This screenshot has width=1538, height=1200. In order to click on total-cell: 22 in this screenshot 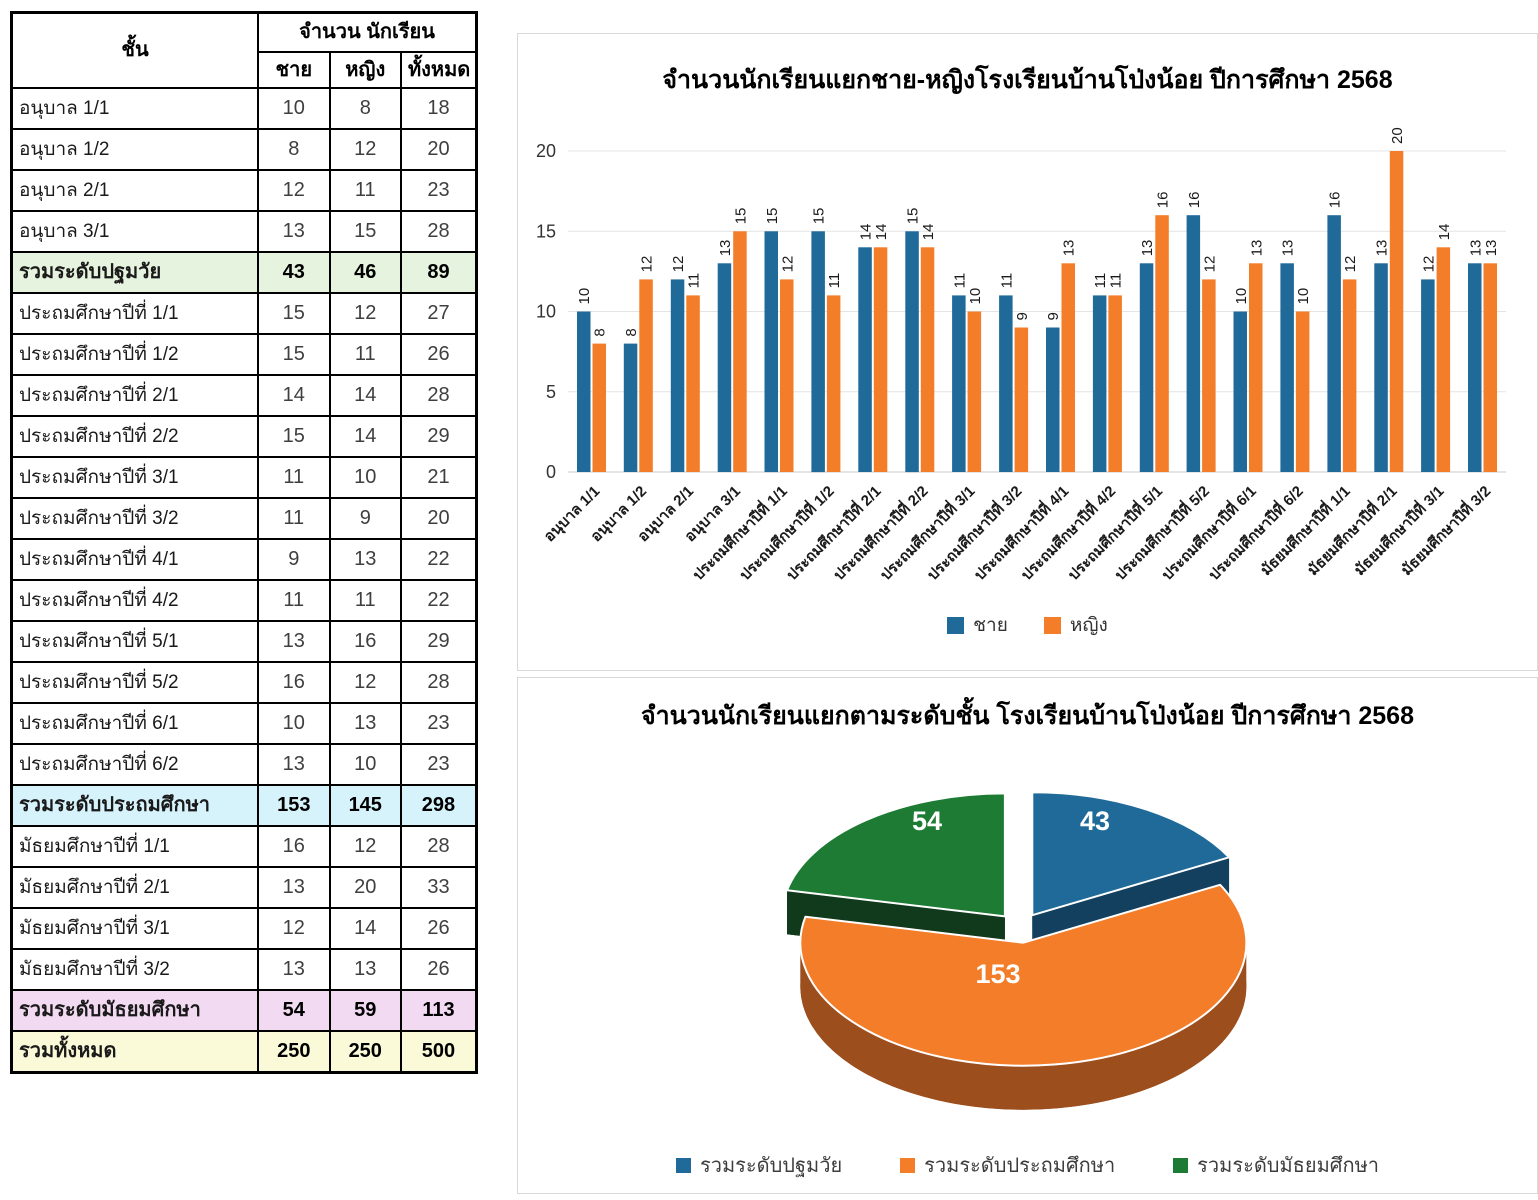, I will do `click(438, 559)`.